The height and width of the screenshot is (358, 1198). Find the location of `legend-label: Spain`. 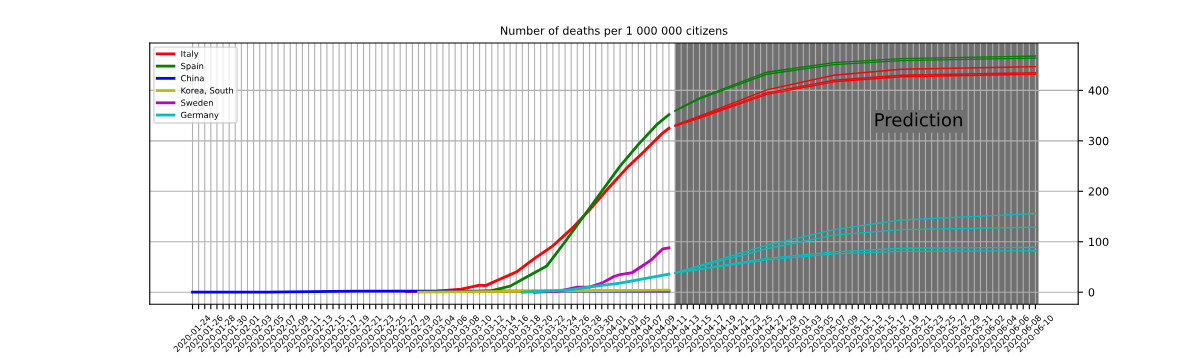

legend-label: Spain is located at coordinates (192, 66).